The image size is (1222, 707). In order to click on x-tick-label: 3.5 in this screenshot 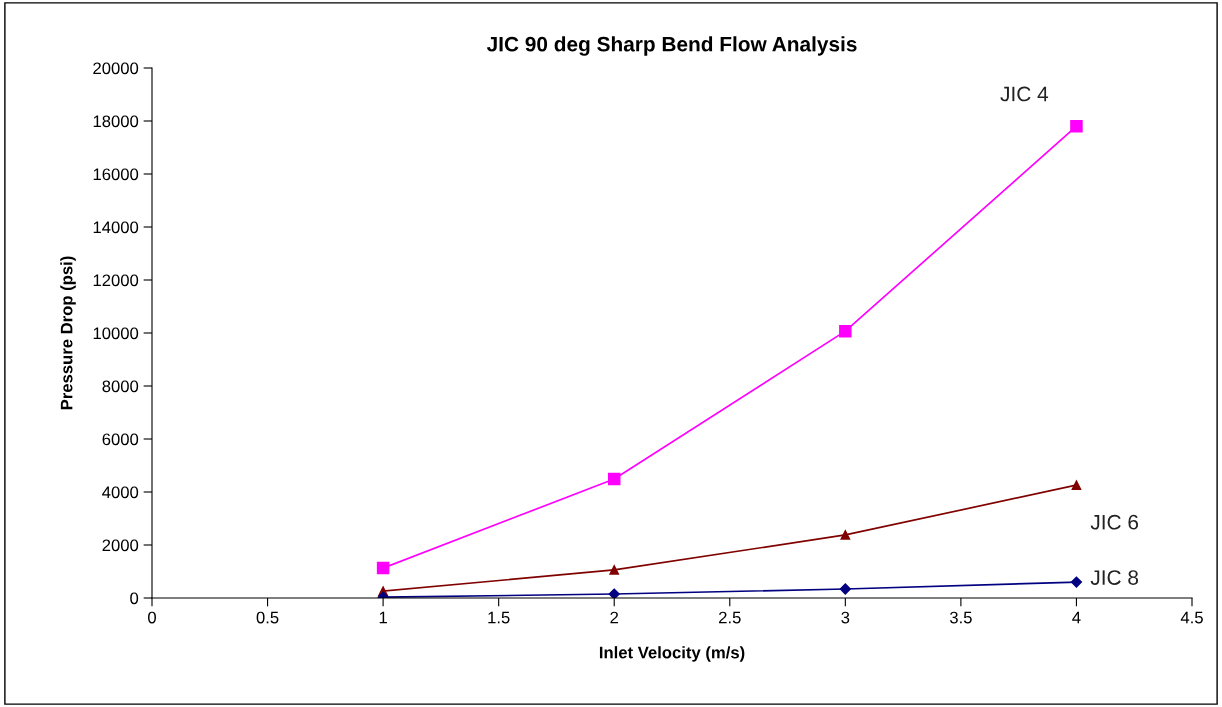, I will do `click(960, 617)`.